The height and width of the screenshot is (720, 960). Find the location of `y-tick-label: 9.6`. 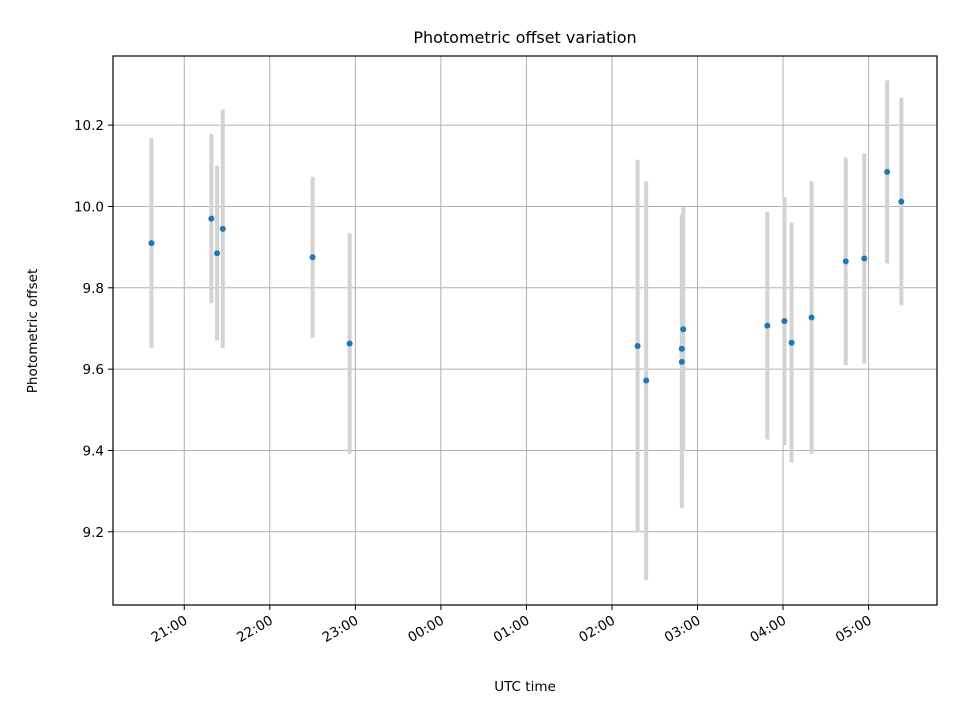

y-tick-label: 9.6 is located at coordinates (93, 370).